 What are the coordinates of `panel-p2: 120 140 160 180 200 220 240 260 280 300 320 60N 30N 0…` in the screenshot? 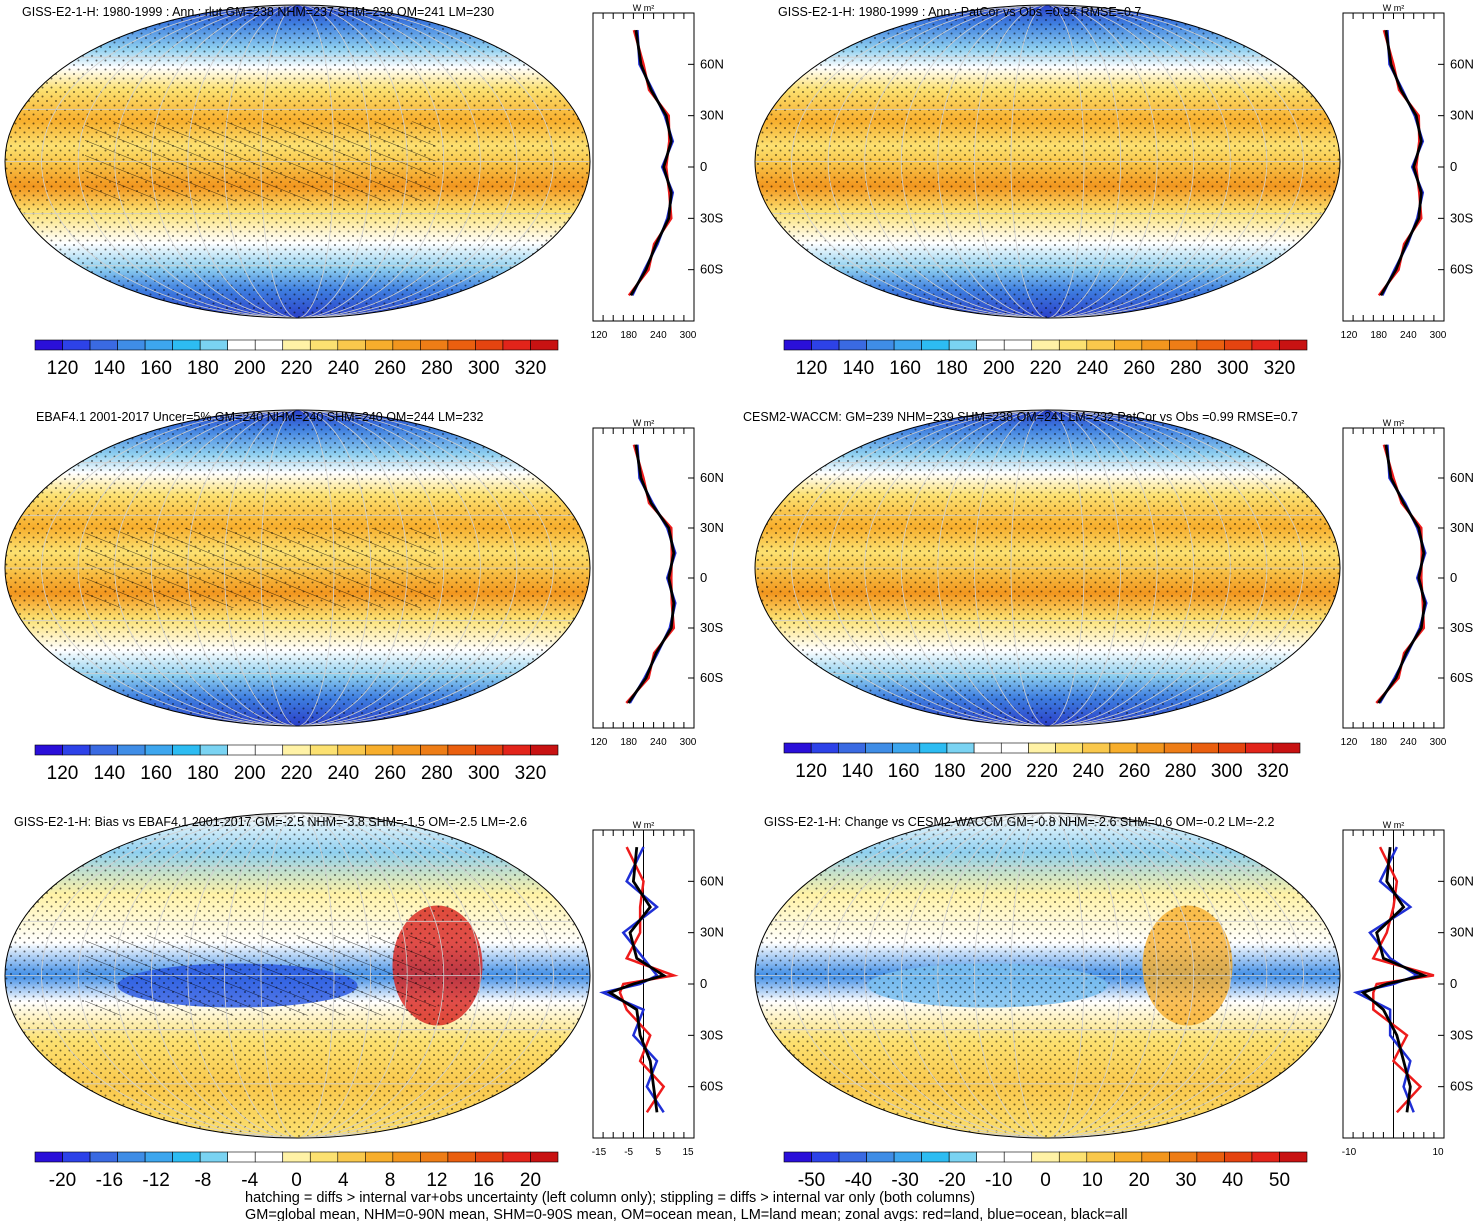 It's located at (1114, 191).